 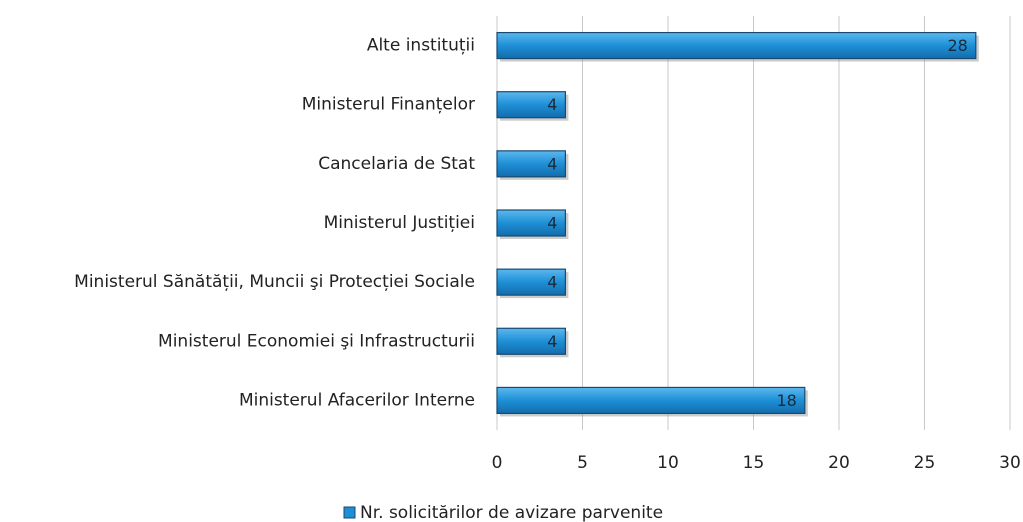 I want to click on x-tick-label: 0, so click(x=497, y=463).